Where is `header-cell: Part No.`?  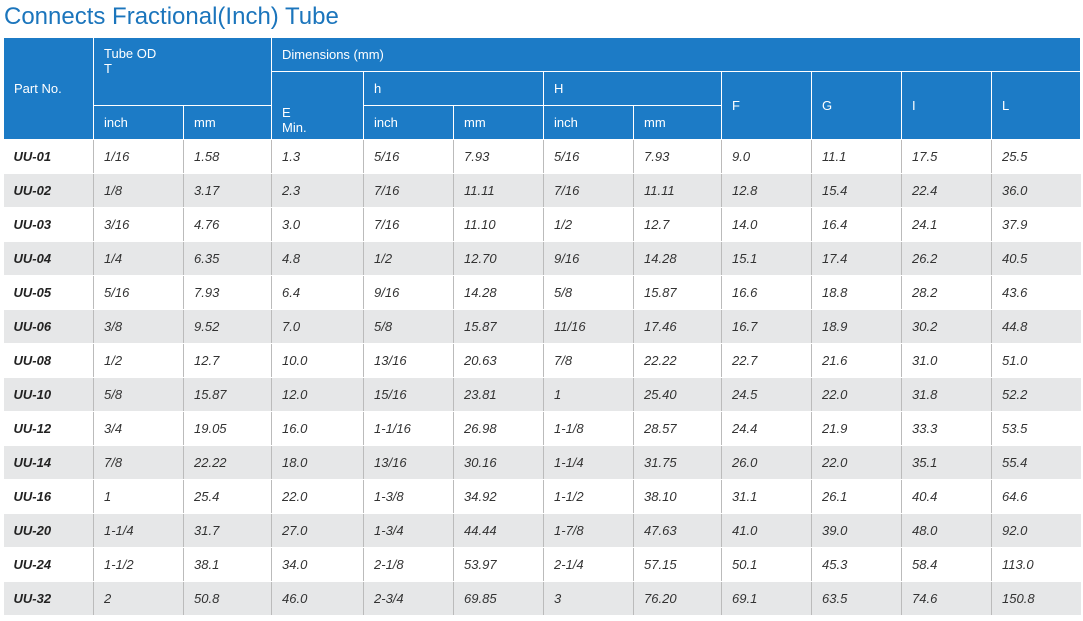 header-cell: Part No. is located at coordinates (48, 88).